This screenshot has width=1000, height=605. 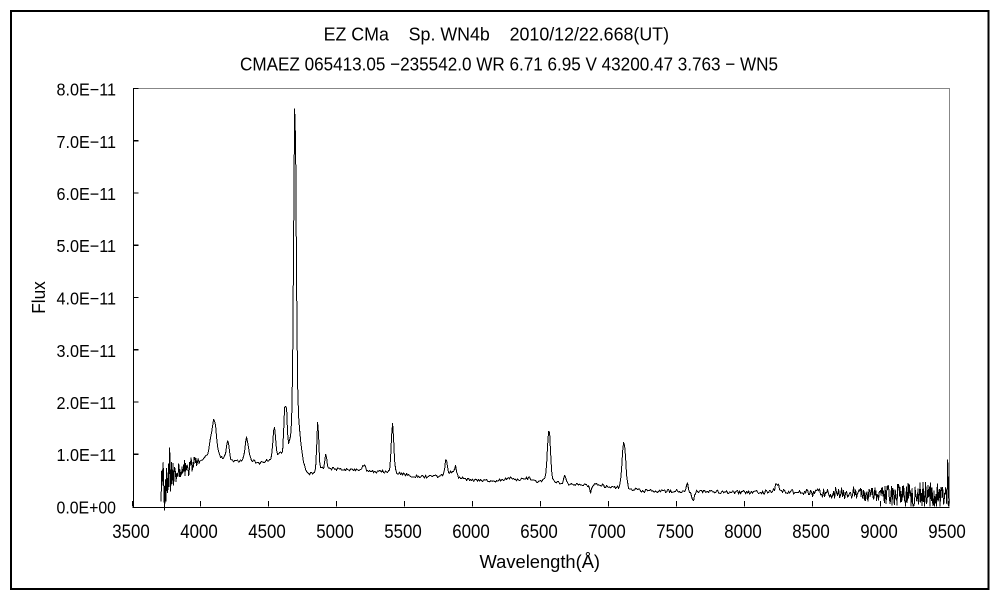 I want to click on svg-text: 0.0E+00, so click(x=87, y=508).